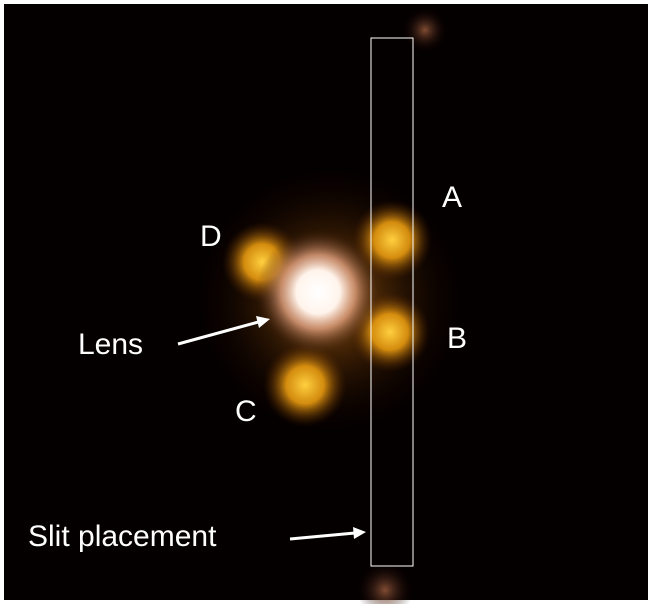  What do you see at coordinates (457, 338) in the screenshot?
I see `label-b: B` at bounding box center [457, 338].